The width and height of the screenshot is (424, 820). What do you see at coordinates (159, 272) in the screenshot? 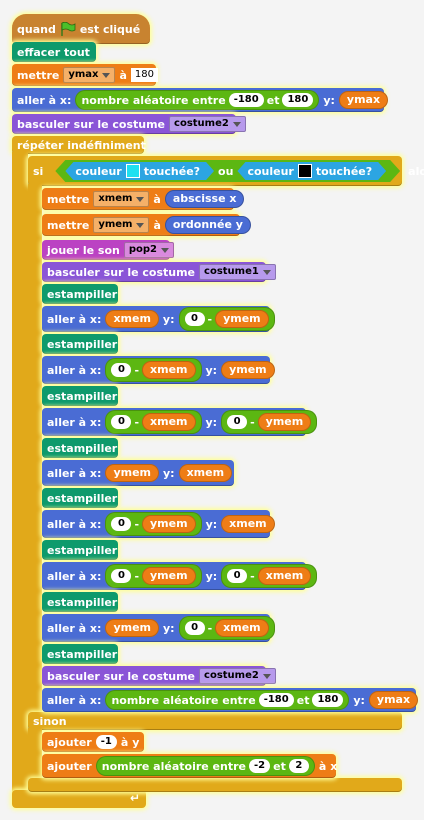
I see `switch-costume-block: basculer sur le costume costume1` at bounding box center [159, 272].